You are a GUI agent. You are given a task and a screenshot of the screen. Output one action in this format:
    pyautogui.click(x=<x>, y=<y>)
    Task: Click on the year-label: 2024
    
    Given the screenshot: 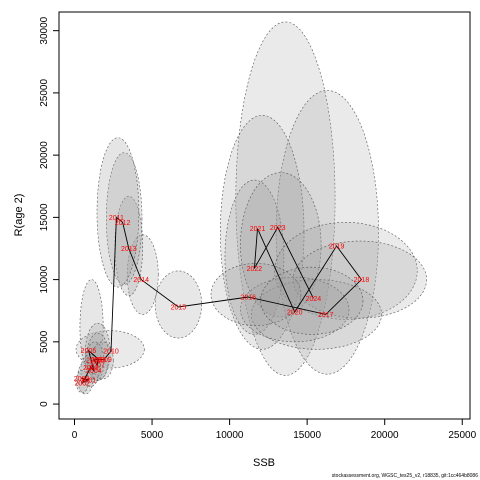 What is the action you would take?
    pyautogui.click(x=314, y=299)
    